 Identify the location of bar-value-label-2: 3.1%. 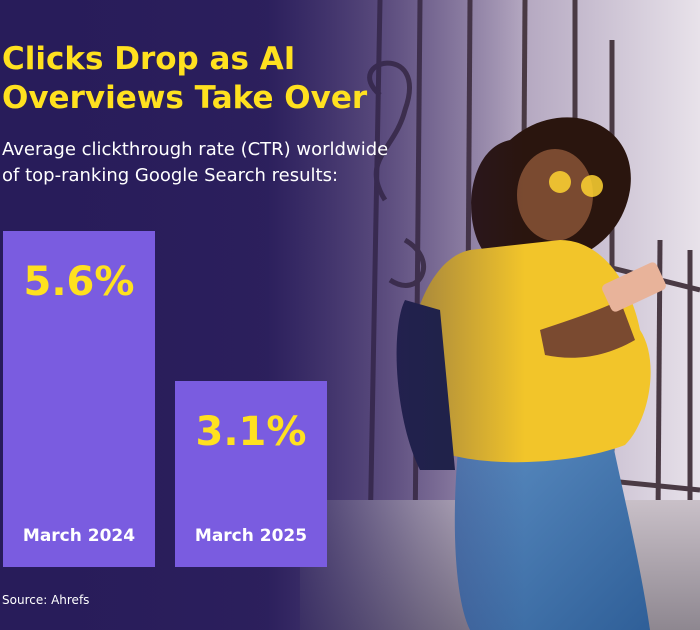
(251, 432).